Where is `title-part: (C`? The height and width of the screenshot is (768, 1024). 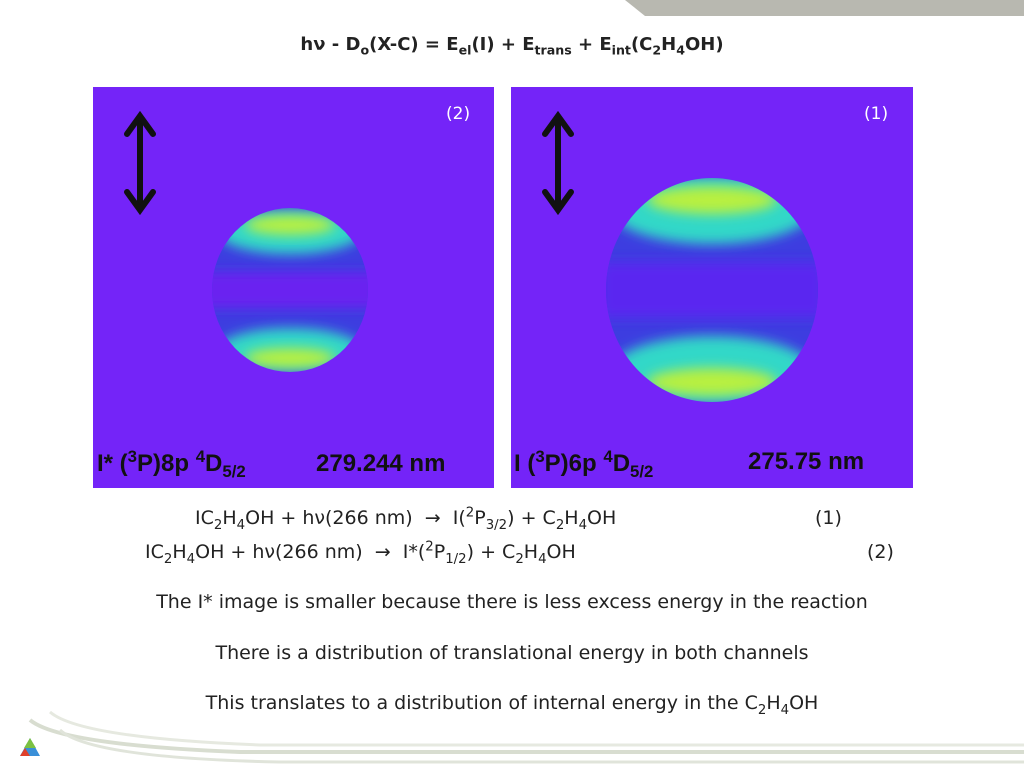 title-part: (C is located at coordinates (641, 44).